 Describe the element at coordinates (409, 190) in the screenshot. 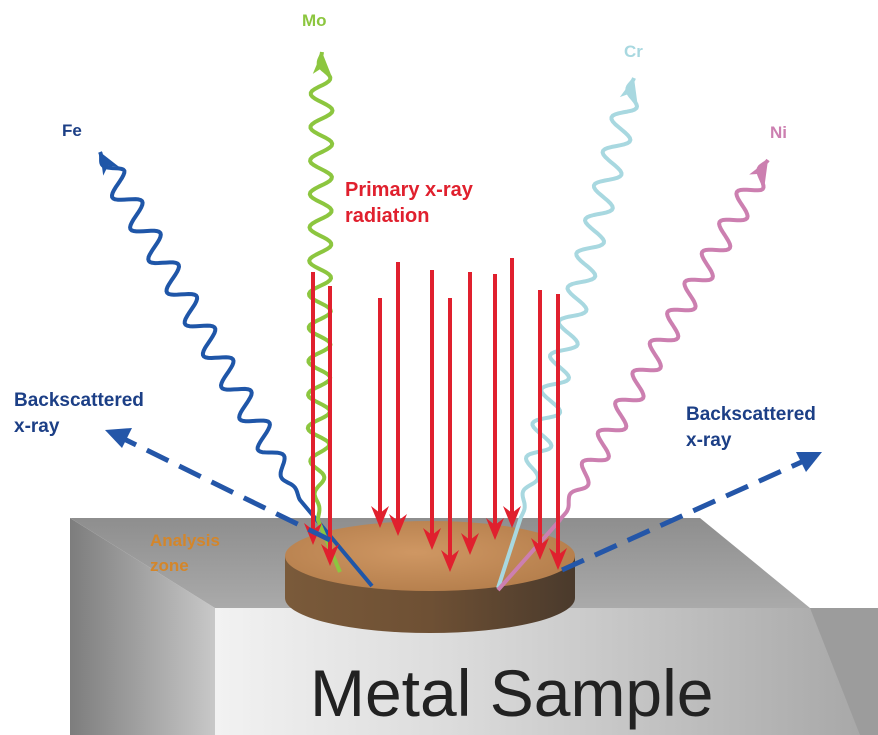

I see `label-primary-line1: Primary x-ray` at that location.